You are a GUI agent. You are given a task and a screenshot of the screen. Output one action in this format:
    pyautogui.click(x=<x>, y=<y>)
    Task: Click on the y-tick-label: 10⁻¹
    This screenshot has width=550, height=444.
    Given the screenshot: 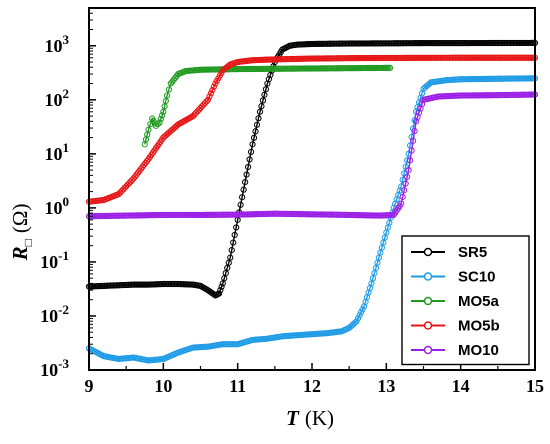 What is the action you would take?
    pyautogui.click(x=54, y=260)
    